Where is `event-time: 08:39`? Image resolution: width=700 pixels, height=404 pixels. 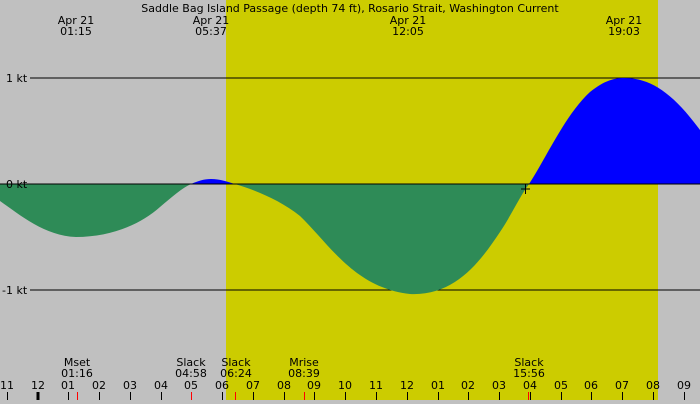
event-time: 08:39 is located at coordinates (304, 373).